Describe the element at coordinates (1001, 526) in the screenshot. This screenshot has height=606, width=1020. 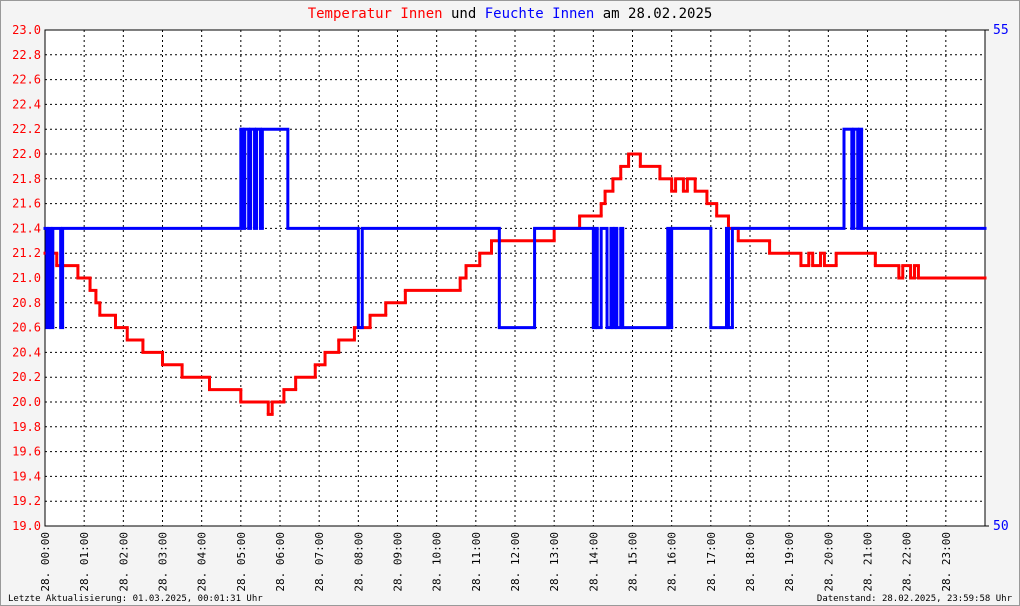
I see `y2-tick-label: 50` at that location.